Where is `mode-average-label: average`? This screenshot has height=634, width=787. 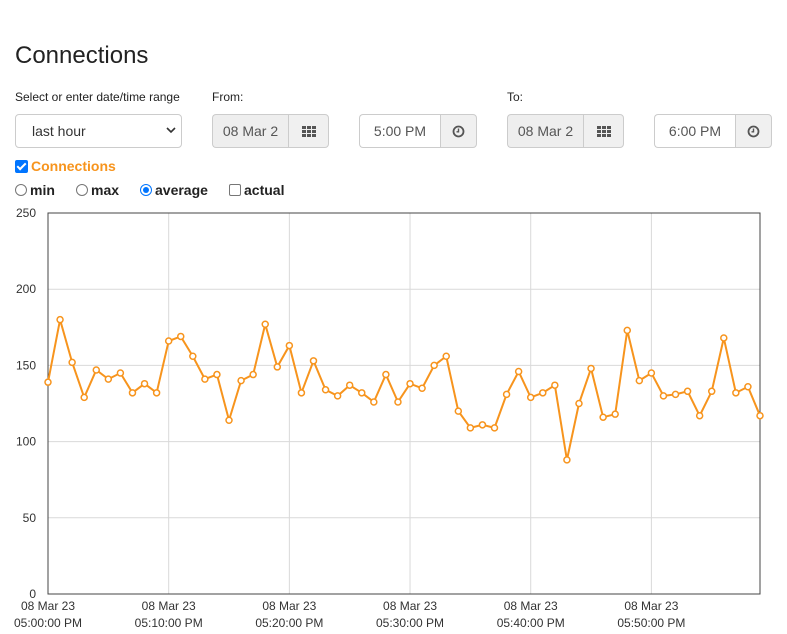 mode-average-label: average is located at coordinates (181, 190).